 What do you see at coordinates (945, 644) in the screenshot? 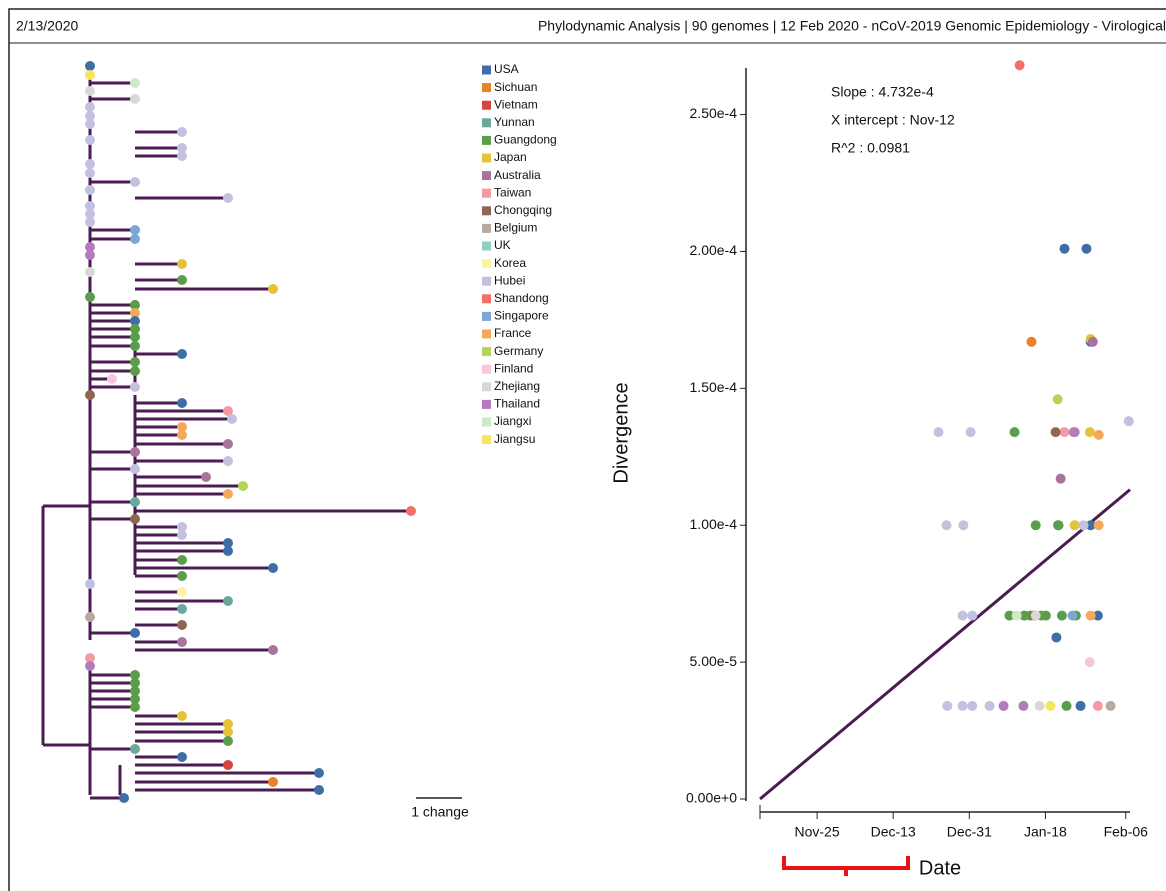
I see `fit-line` at bounding box center [945, 644].